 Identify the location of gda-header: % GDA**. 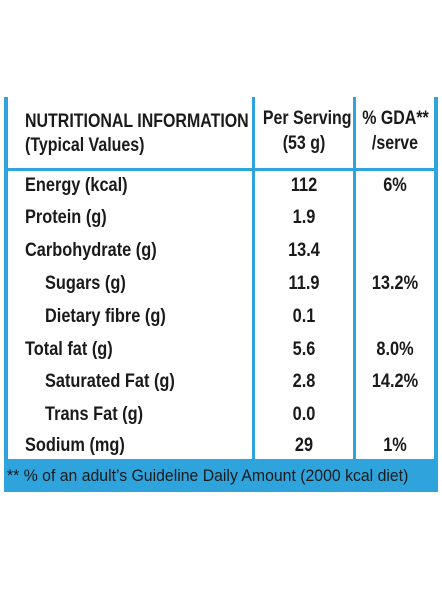
(395, 118).